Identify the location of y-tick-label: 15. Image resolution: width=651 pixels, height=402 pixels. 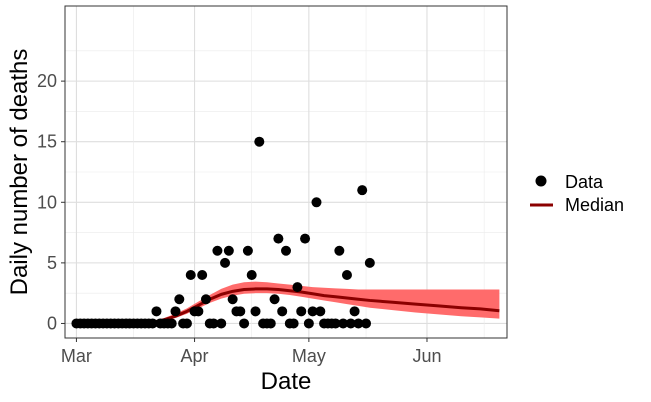
(47, 142).